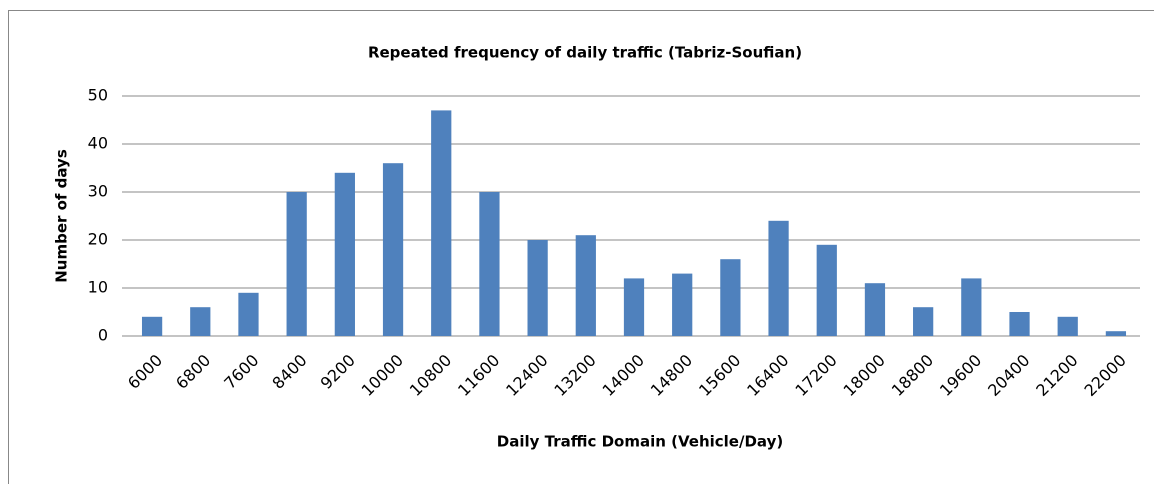  What do you see at coordinates (1104, 375) in the screenshot?
I see `x-tick-label: 22000` at bounding box center [1104, 375].